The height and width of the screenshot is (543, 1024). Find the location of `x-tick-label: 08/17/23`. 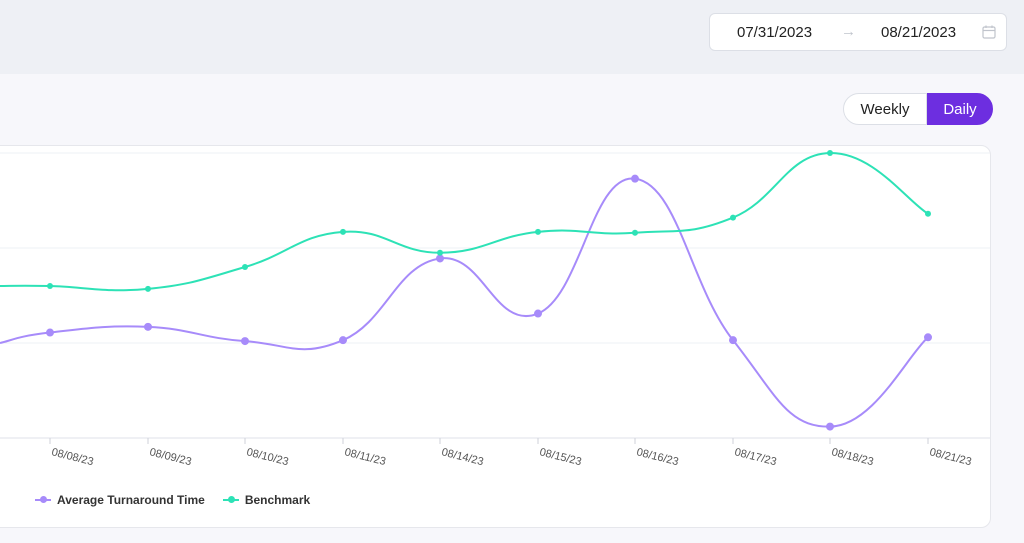

x-tick-label: 08/17/23 is located at coordinates (755, 457).